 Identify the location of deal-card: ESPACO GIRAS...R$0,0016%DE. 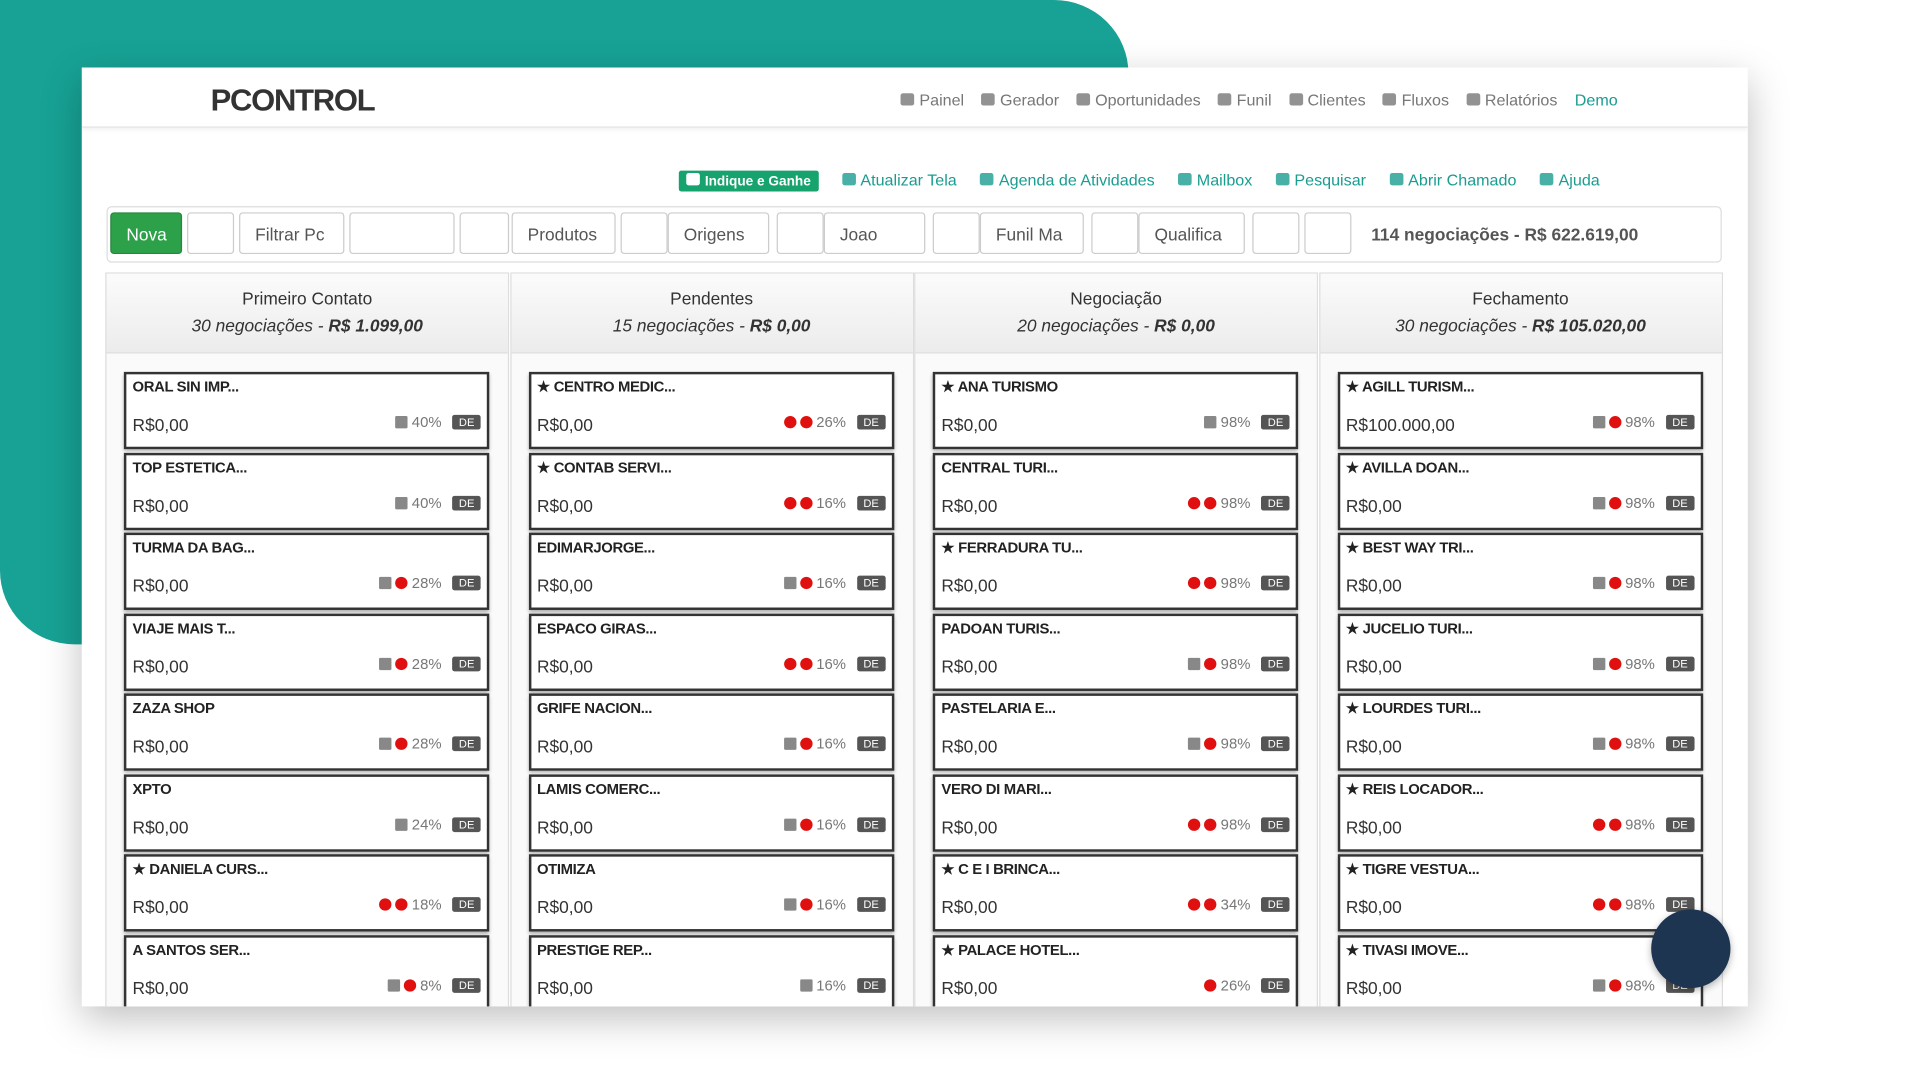
(710, 651).